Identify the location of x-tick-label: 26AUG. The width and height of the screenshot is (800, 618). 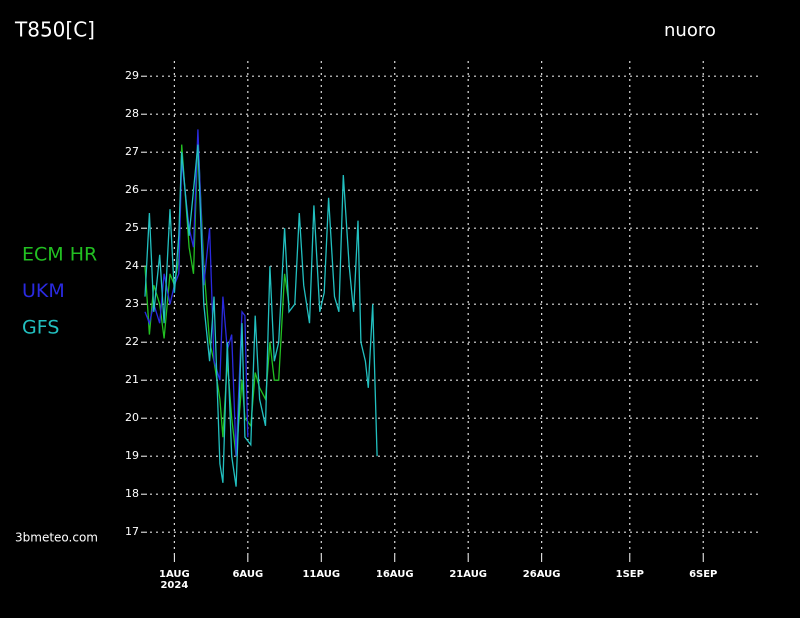
(542, 574).